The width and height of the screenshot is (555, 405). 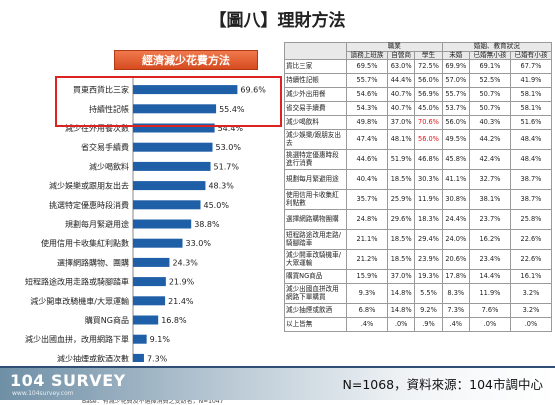 What do you see at coordinates (489, 240) in the screenshot?
I see `table-cell: 16.2%` at bounding box center [489, 240].